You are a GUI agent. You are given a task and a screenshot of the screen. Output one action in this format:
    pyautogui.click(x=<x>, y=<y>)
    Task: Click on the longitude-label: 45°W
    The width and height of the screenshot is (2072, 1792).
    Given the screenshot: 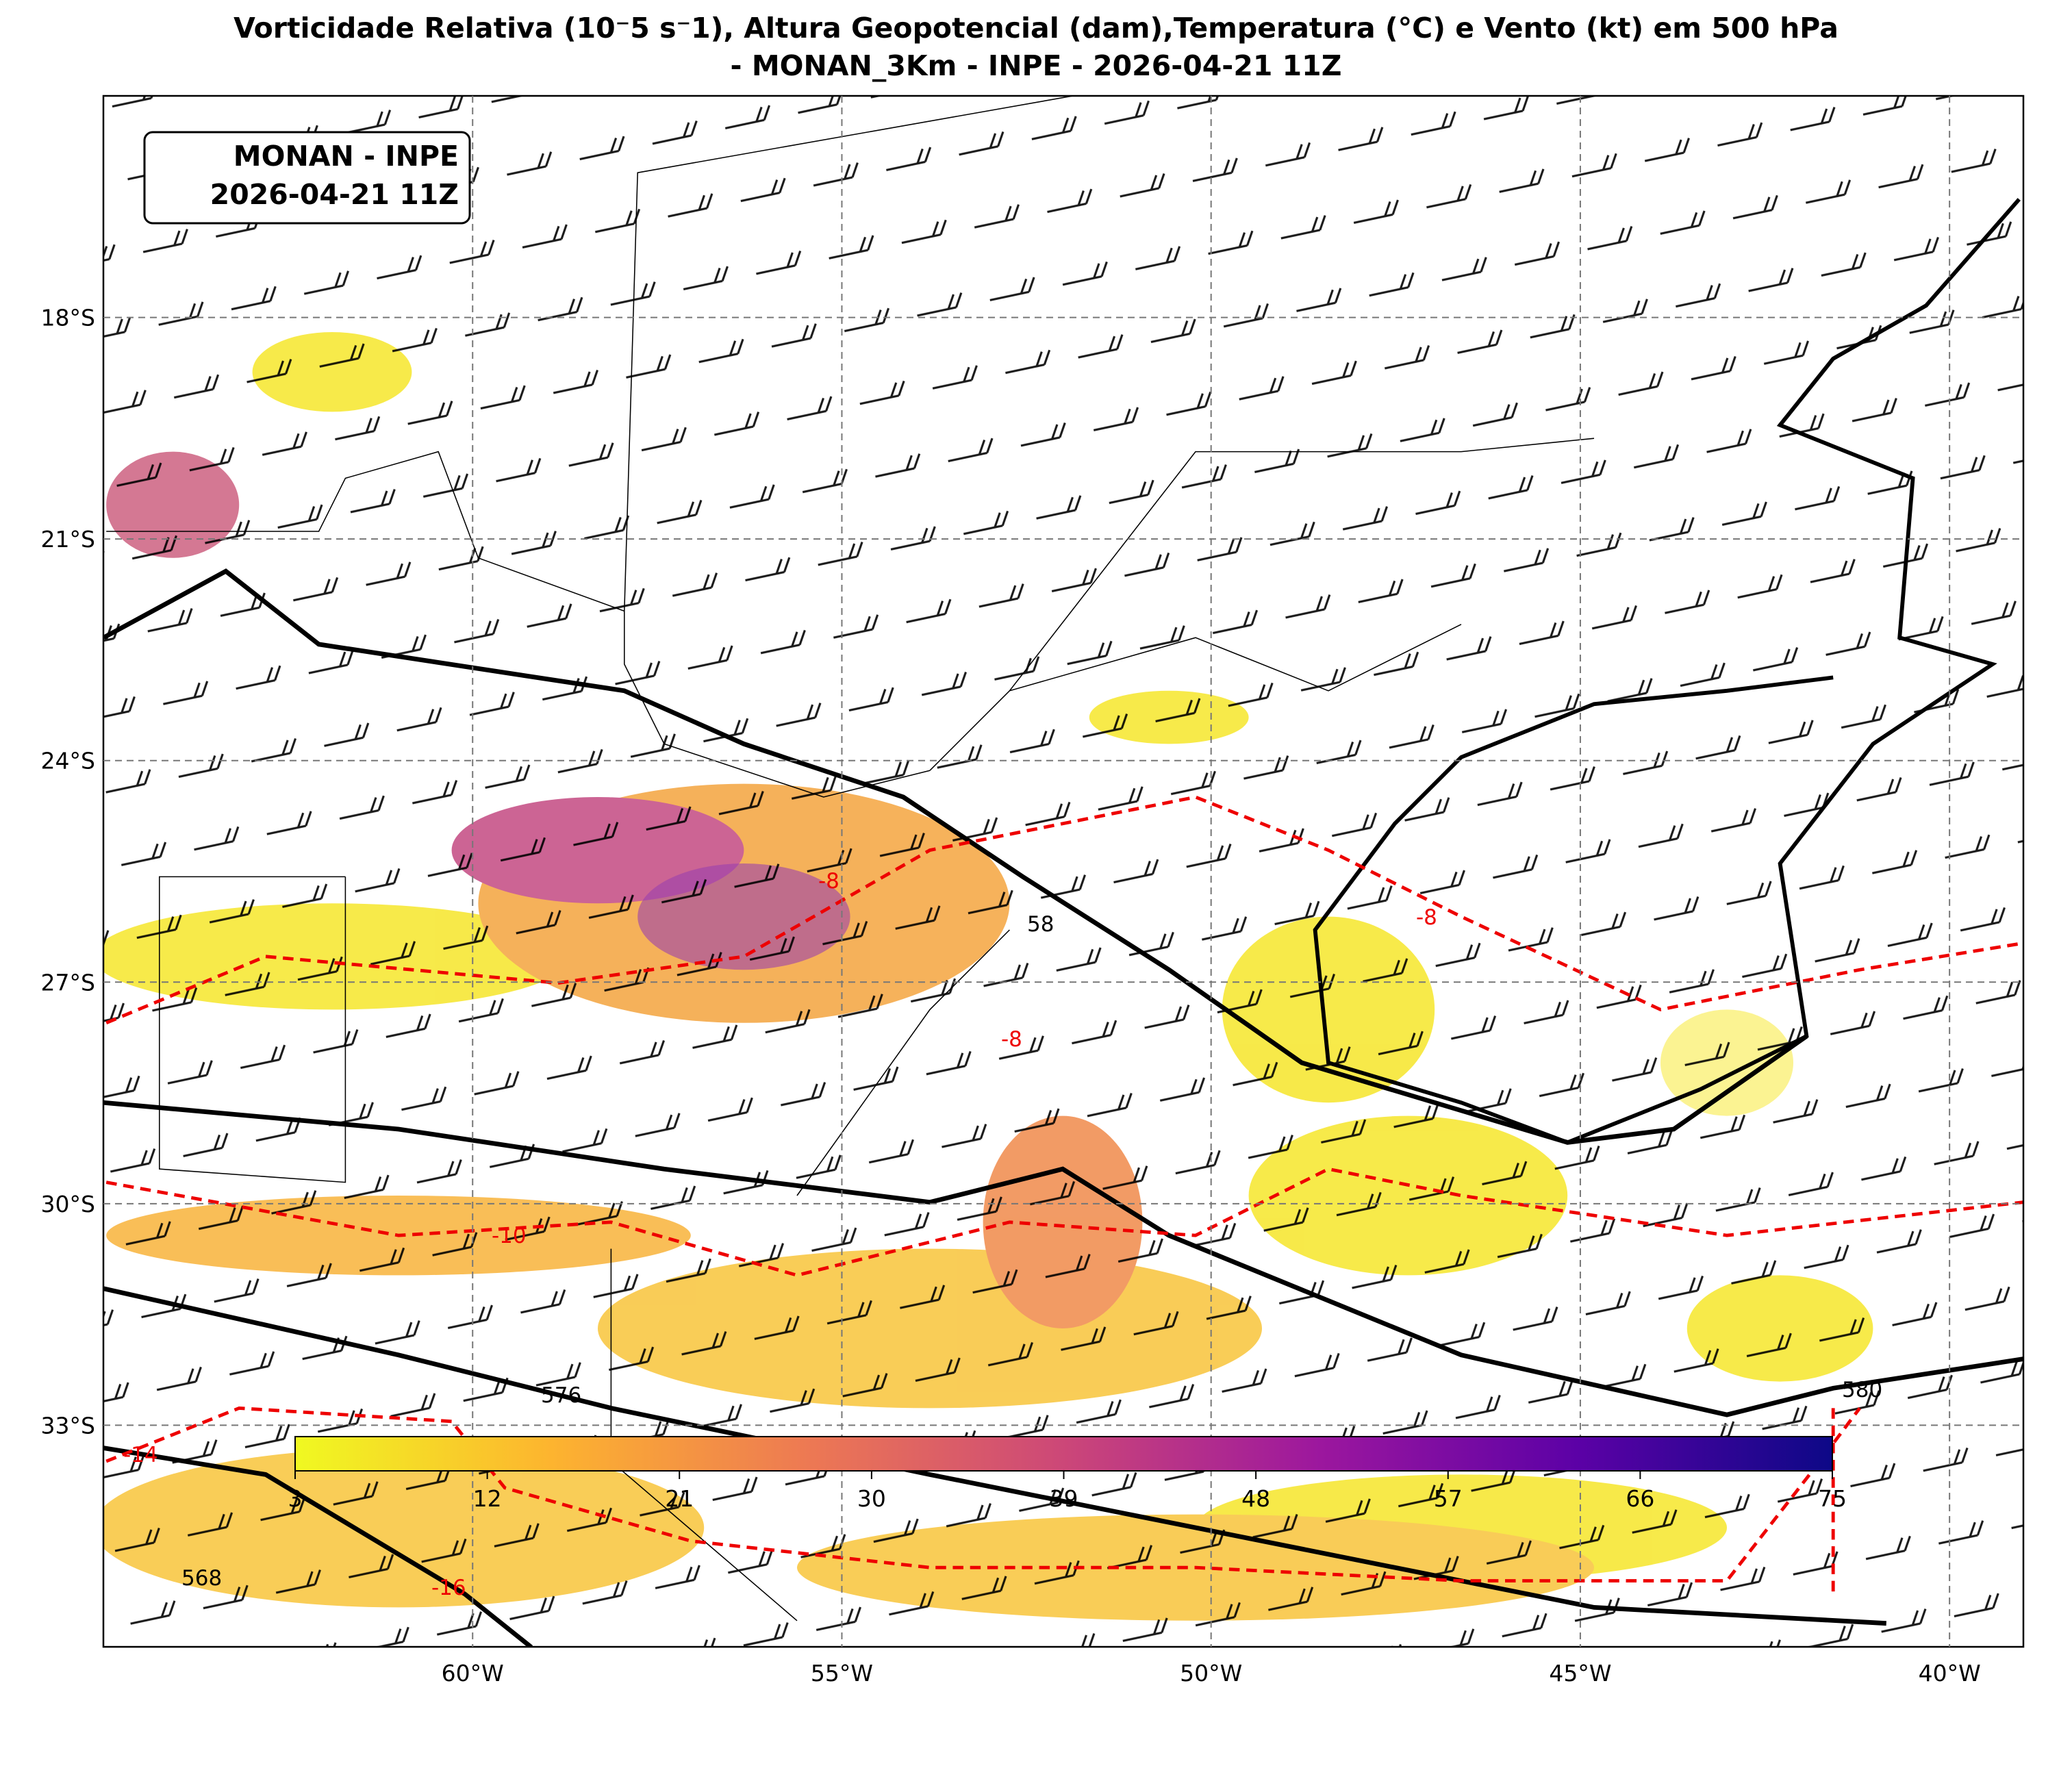 What is the action you would take?
    pyautogui.click(x=1580, y=1673)
    